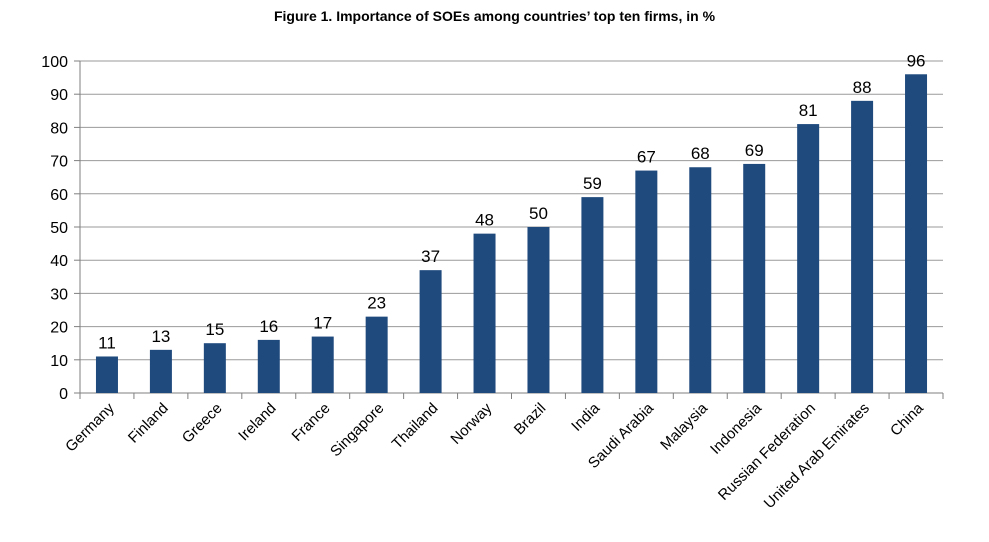 The image size is (989, 542). Describe the element at coordinates (59, 162) in the screenshot. I see `y-tick-label: 70` at that location.